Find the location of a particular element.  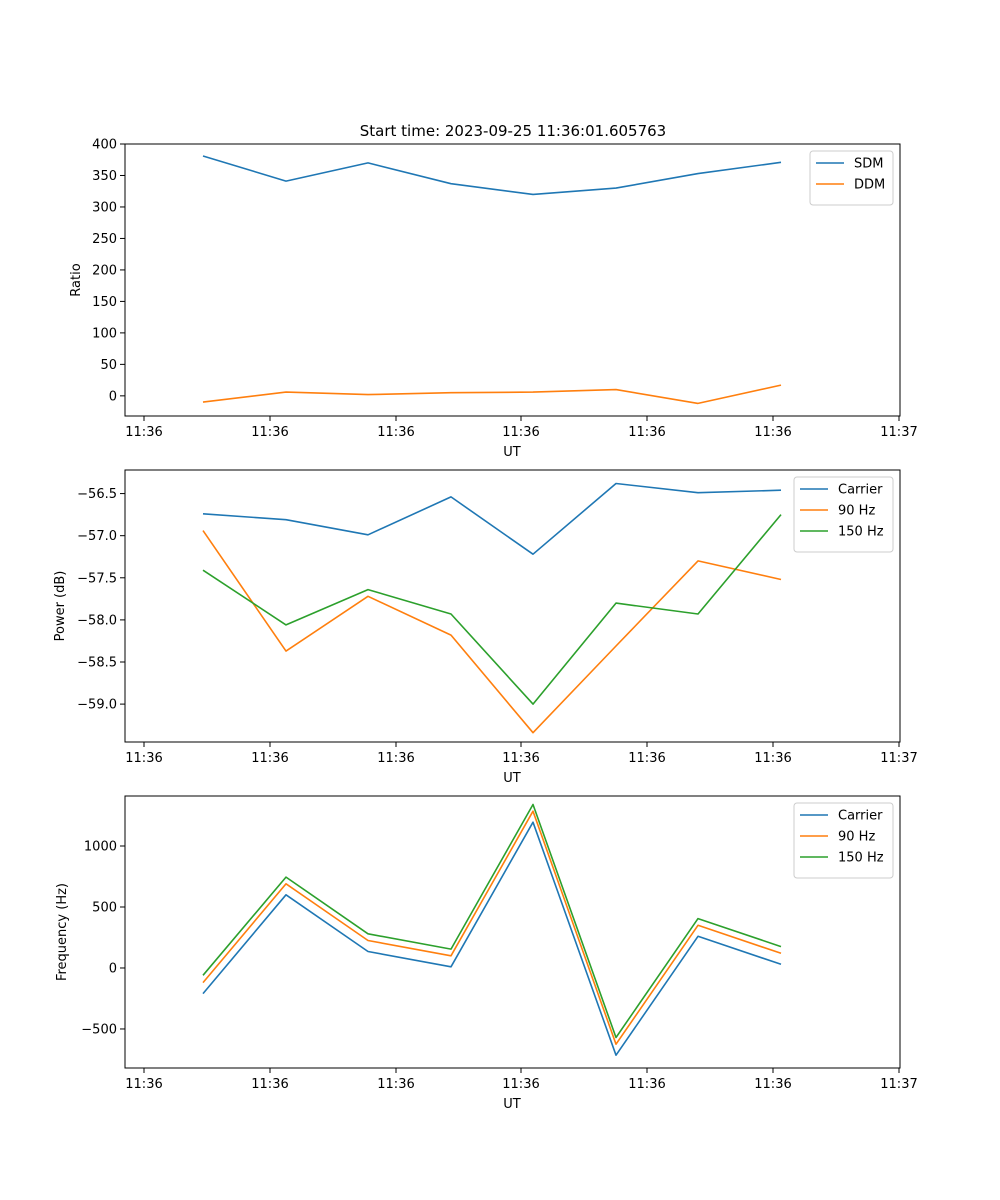

power-legend-box is located at coordinates (843, 514).